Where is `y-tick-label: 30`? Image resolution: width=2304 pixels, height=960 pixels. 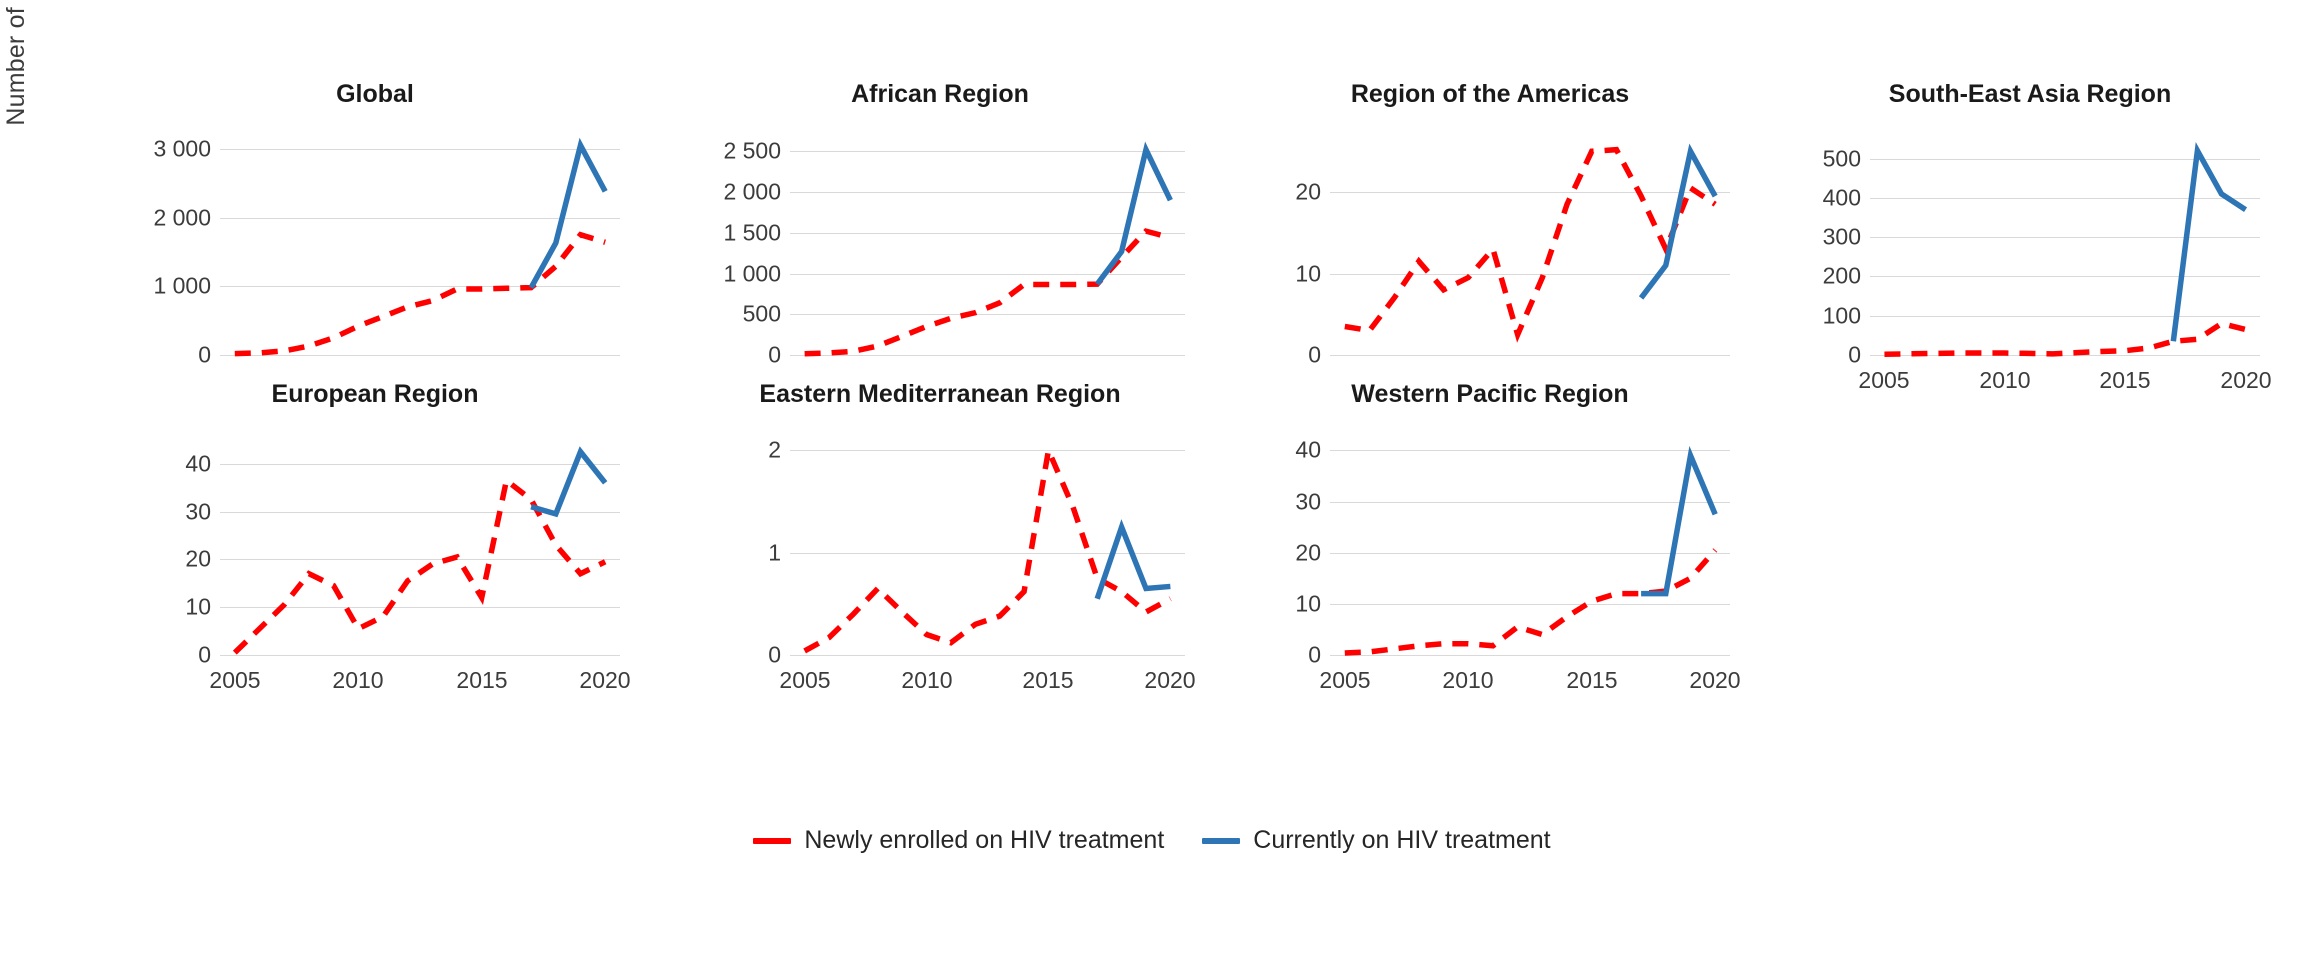 y-tick-label: 30 is located at coordinates (198, 511).